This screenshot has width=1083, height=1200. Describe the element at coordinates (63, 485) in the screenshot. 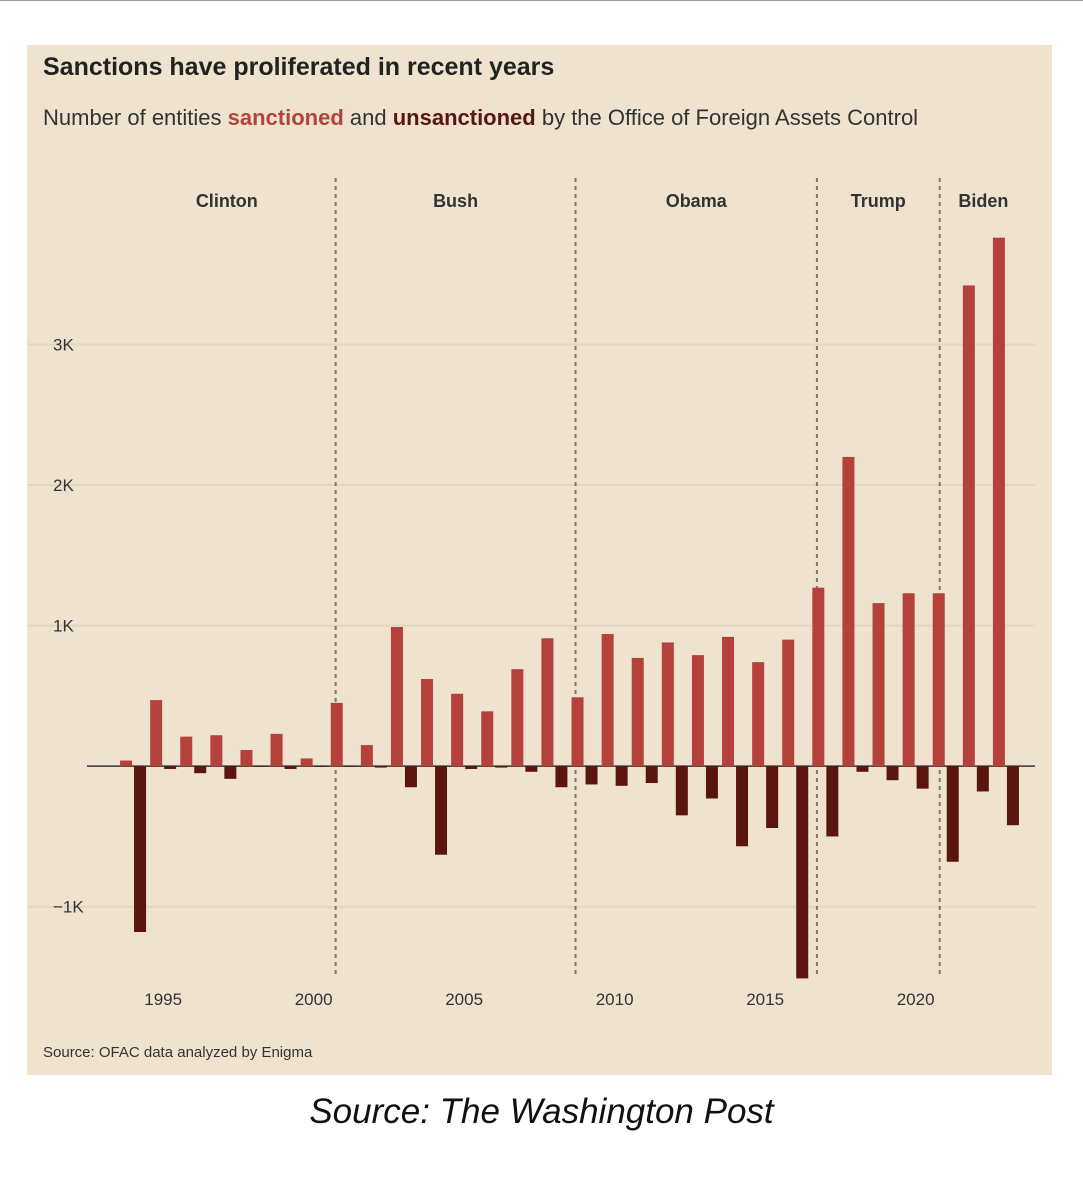

I see `y-tick-label: 2K` at that location.